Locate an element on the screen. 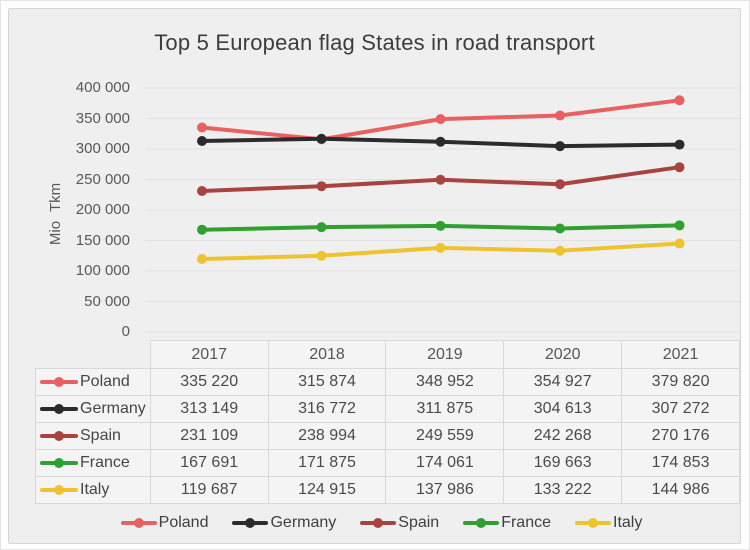 This screenshot has height=550, width=750. table-corner-cell is located at coordinates (93, 355).